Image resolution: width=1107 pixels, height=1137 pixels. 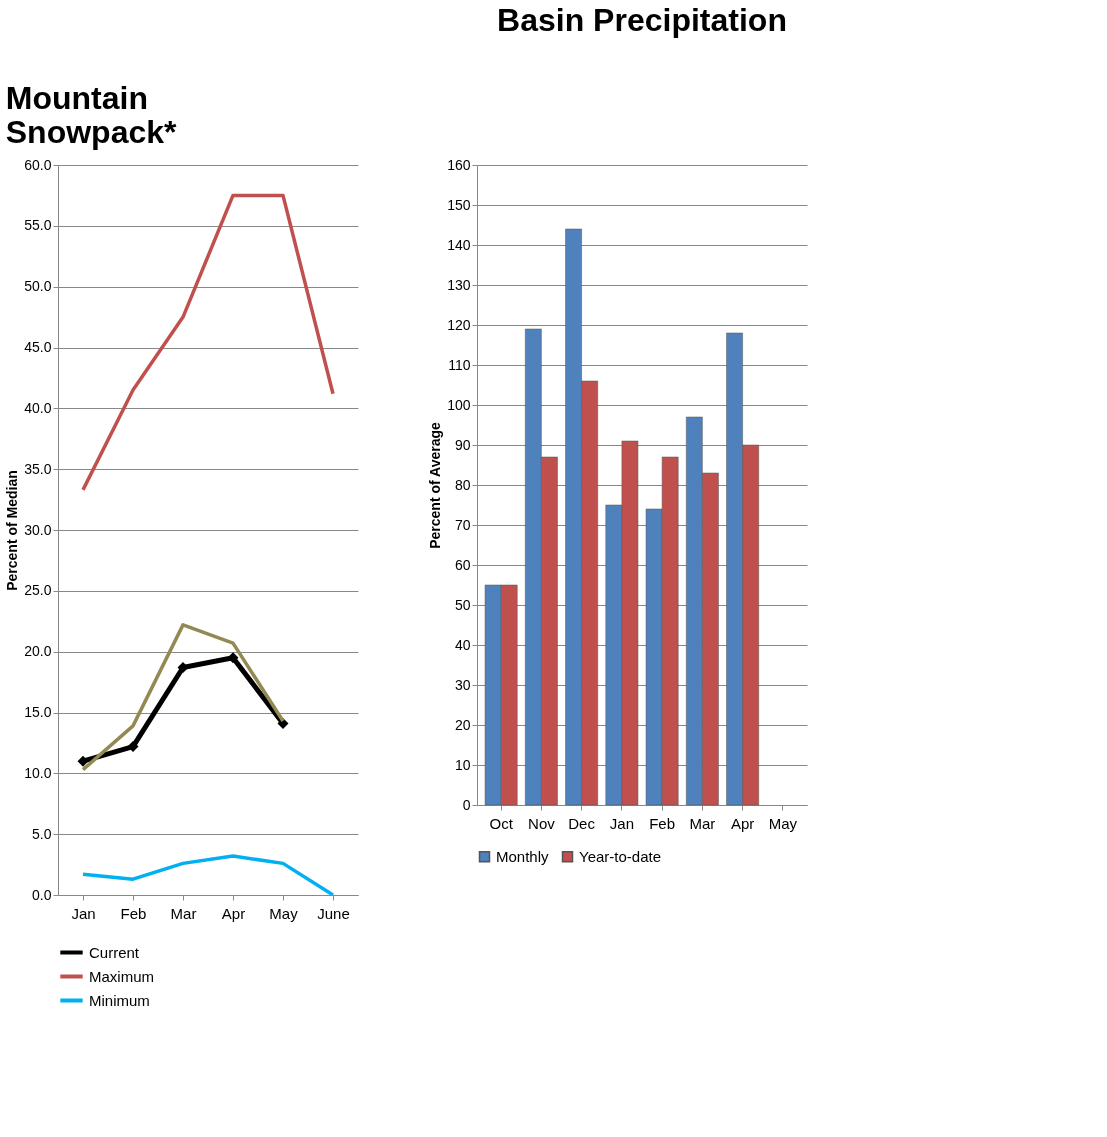 I want to click on y-tick-label: 45.0, so click(x=38, y=347).